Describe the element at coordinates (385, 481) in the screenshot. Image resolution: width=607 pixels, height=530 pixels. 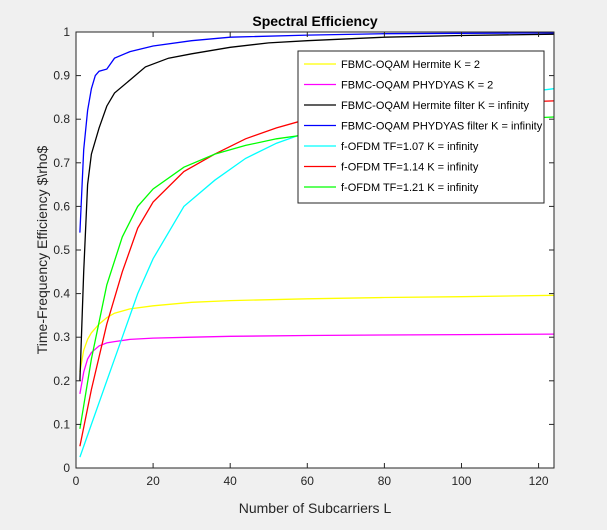
I see `x-tick-label: 80` at that location.